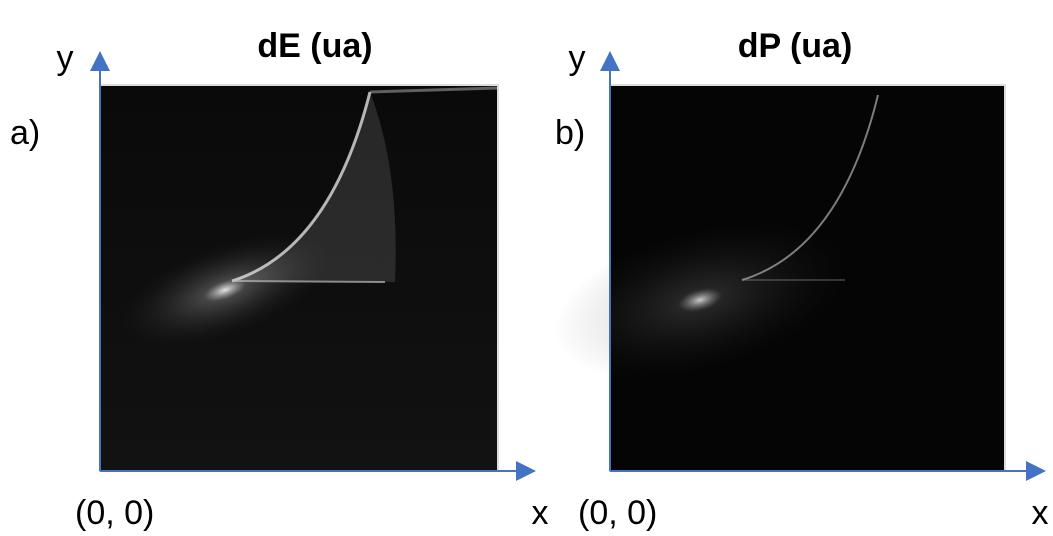 This screenshot has height=536, width=1053. I want to click on wake, so click(314, 187).